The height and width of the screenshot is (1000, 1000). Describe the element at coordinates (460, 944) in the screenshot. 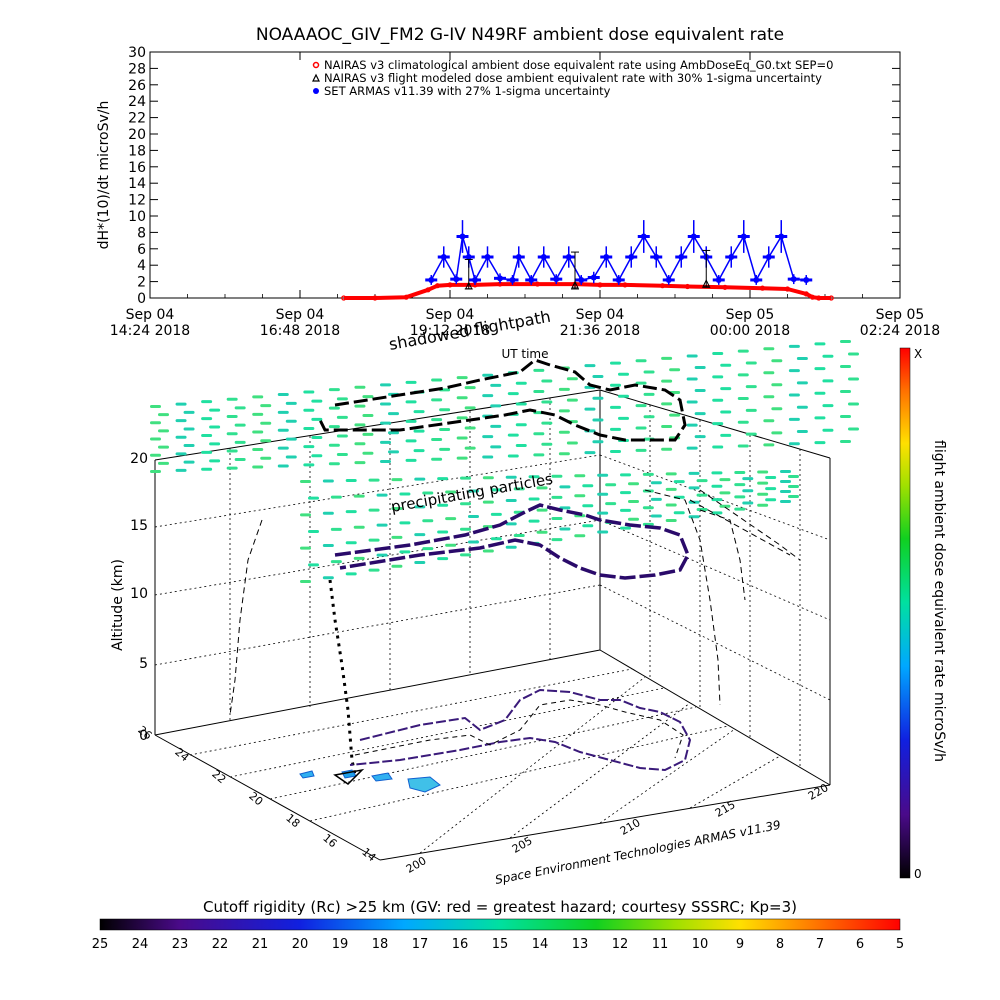

I see `rigidity-tick-label: 16` at that location.